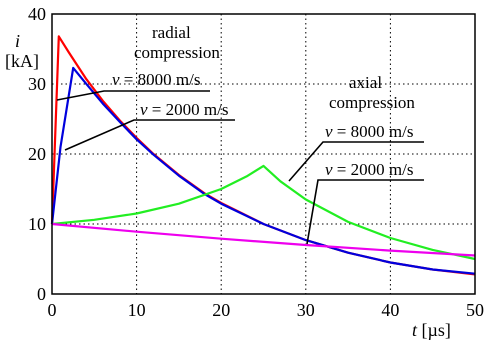 This screenshot has height=345, width=485. I want to click on x-axis-label: t [µs], so click(431, 330).